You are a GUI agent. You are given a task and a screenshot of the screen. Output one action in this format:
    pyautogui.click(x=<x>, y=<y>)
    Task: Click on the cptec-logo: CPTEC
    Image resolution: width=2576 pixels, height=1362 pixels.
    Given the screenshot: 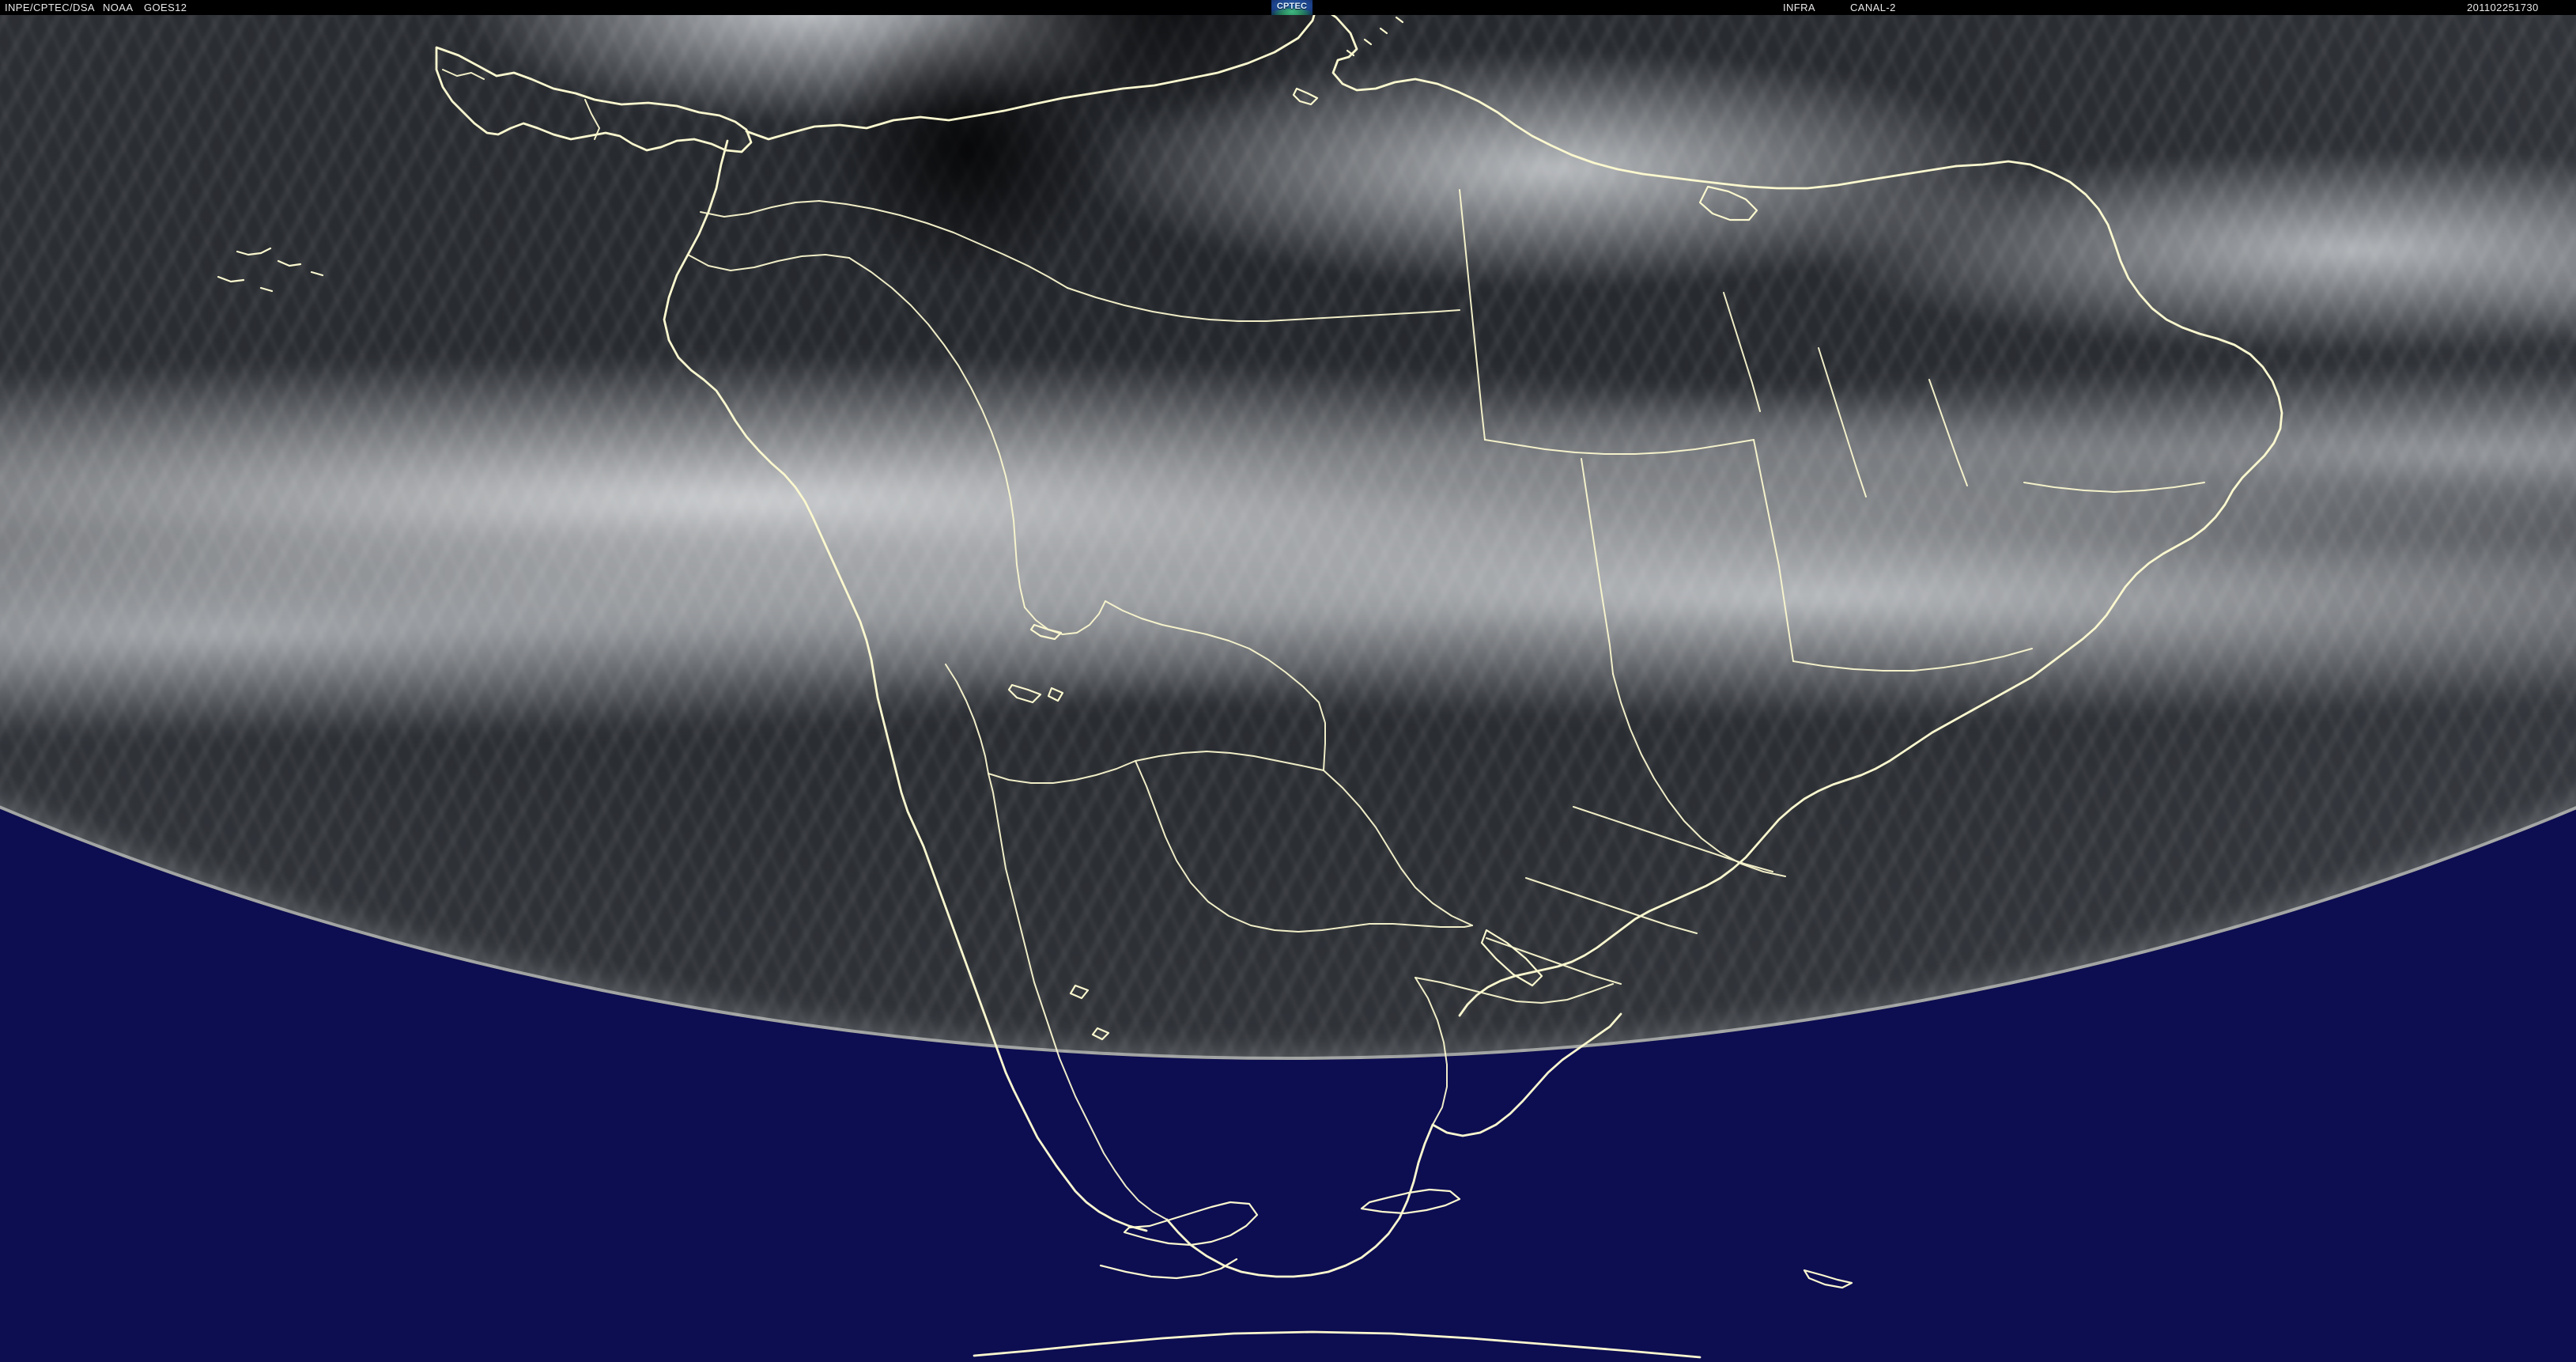 What is the action you would take?
    pyautogui.click(x=1292, y=8)
    